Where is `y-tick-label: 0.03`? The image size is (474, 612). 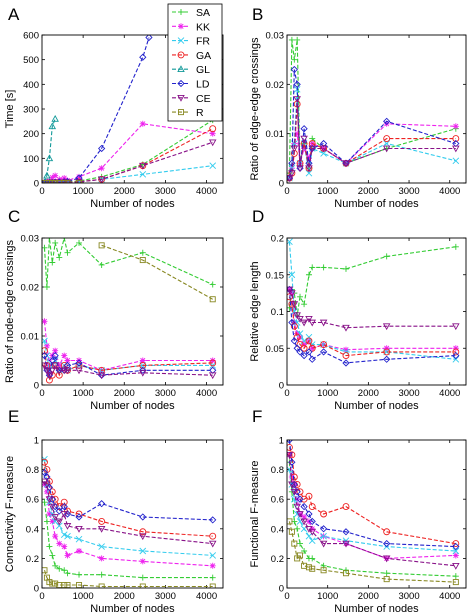 y-tick-label: 0.03 is located at coordinates (275, 36).